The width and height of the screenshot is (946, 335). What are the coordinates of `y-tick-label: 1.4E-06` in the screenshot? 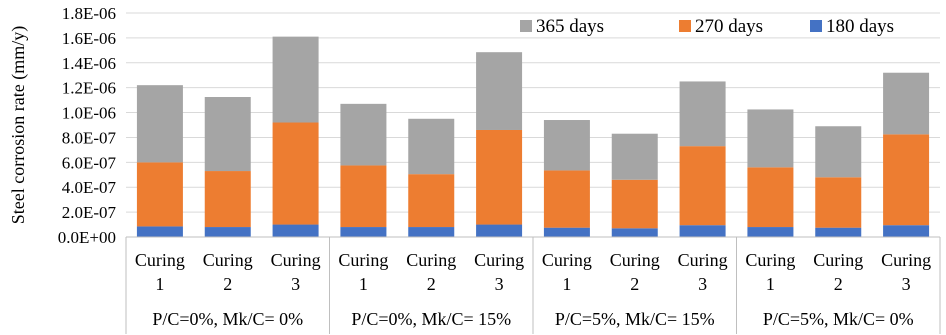 It's located at (89, 63).